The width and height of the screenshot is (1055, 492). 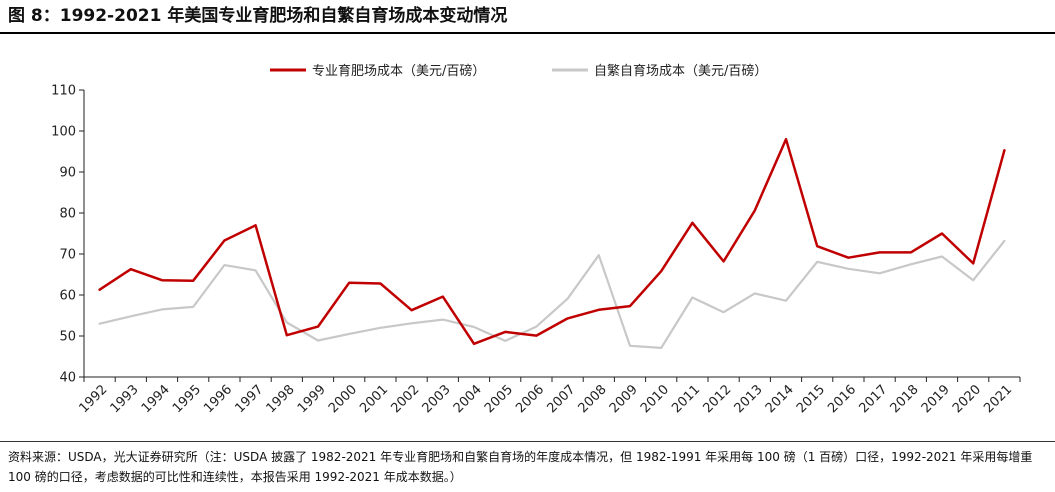 What do you see at coordinates (468, 399) in the screenshot?
I see `x-tick-label: 2004` at bounding box center [468, 399].